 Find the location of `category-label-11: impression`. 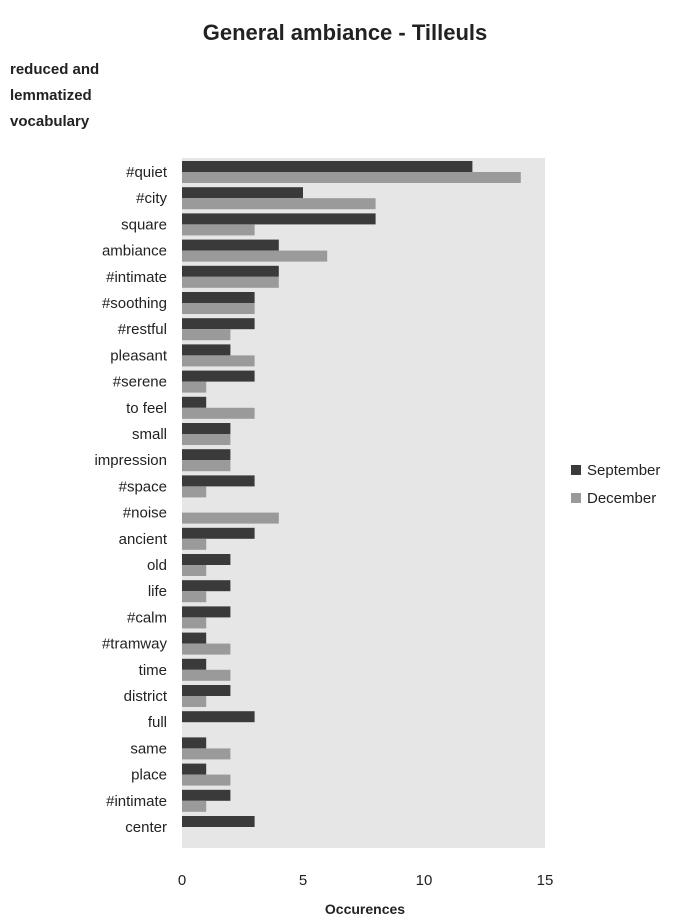

category-label-11: impression is located at coordinates (130, 460).